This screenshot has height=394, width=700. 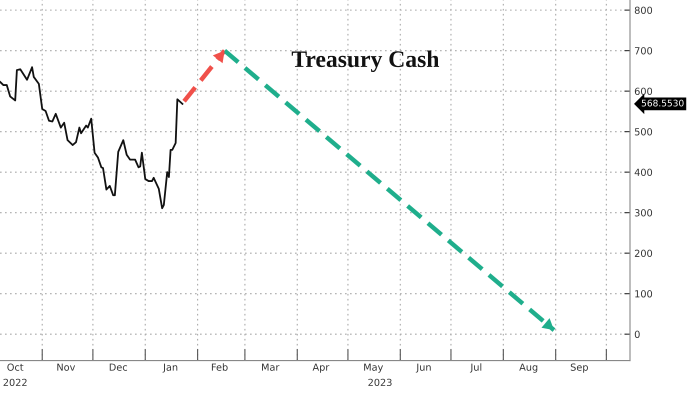 I want to click on x-tick-label: Nov, so click(x=66, y=367).